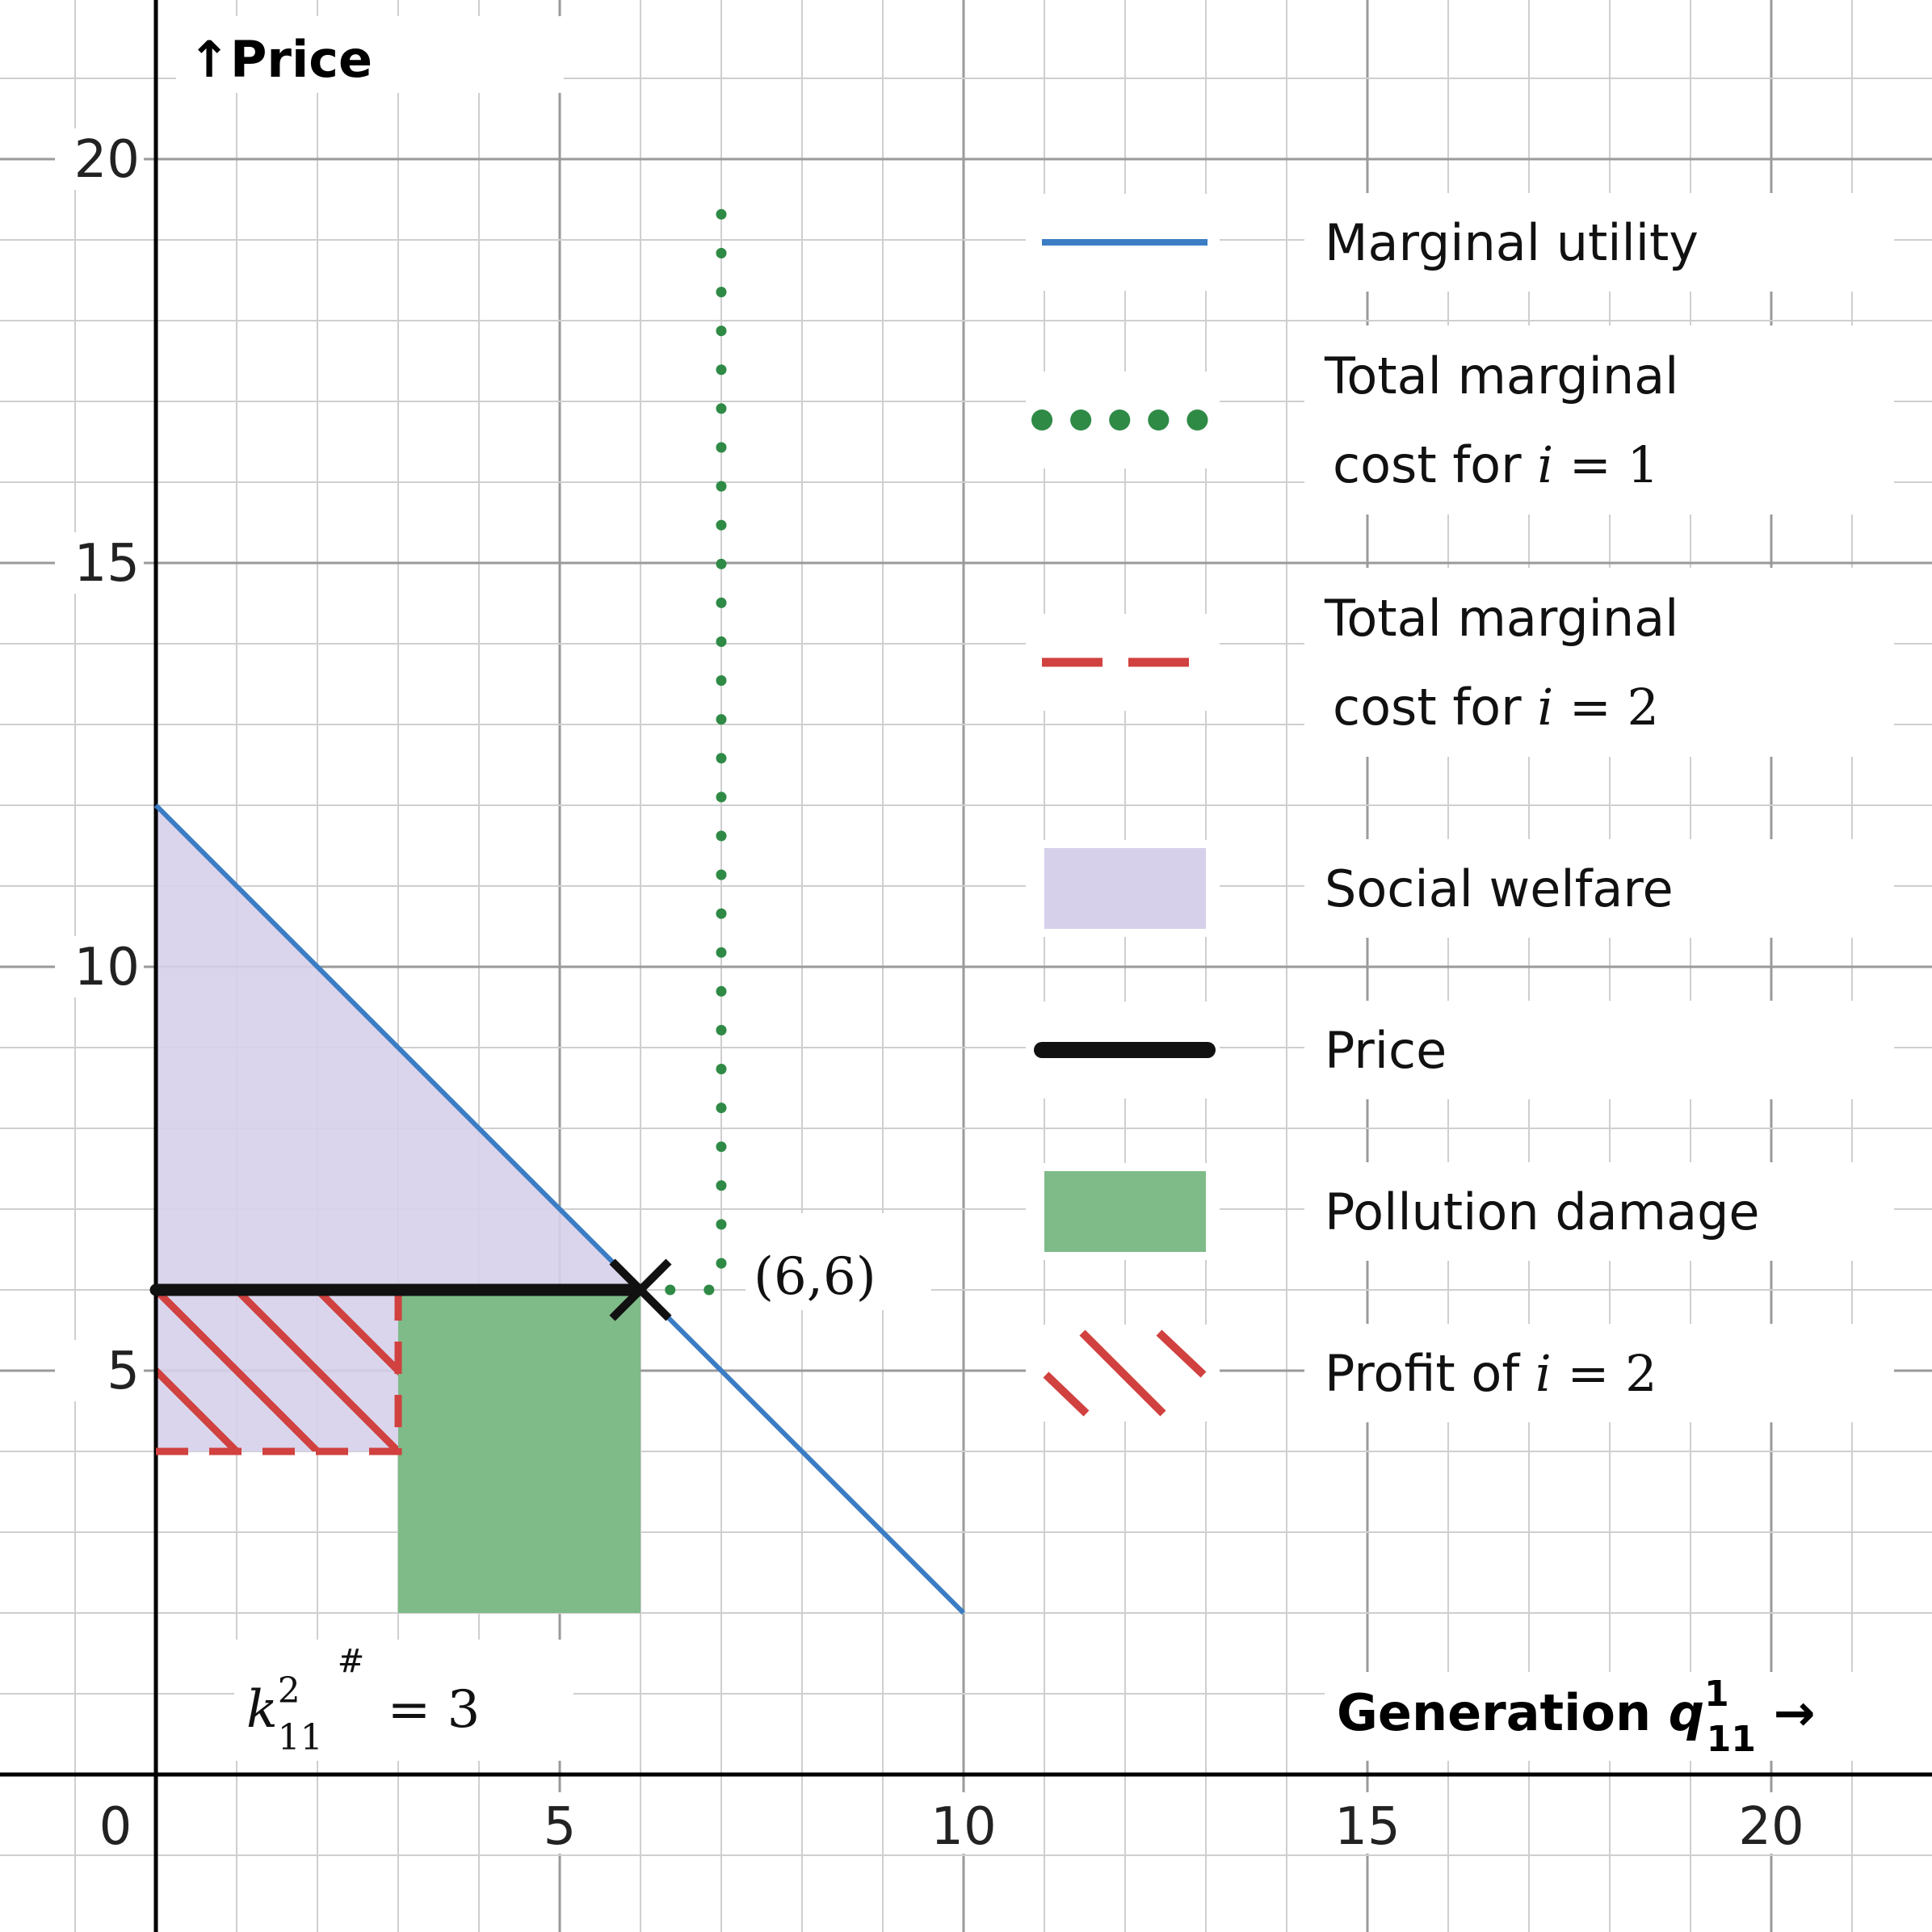 This screenshot has height=1932, width=1932. Describe the element at coordinates (519, 1451) in the screenshot. I see `pollution-damage-area` at that location.